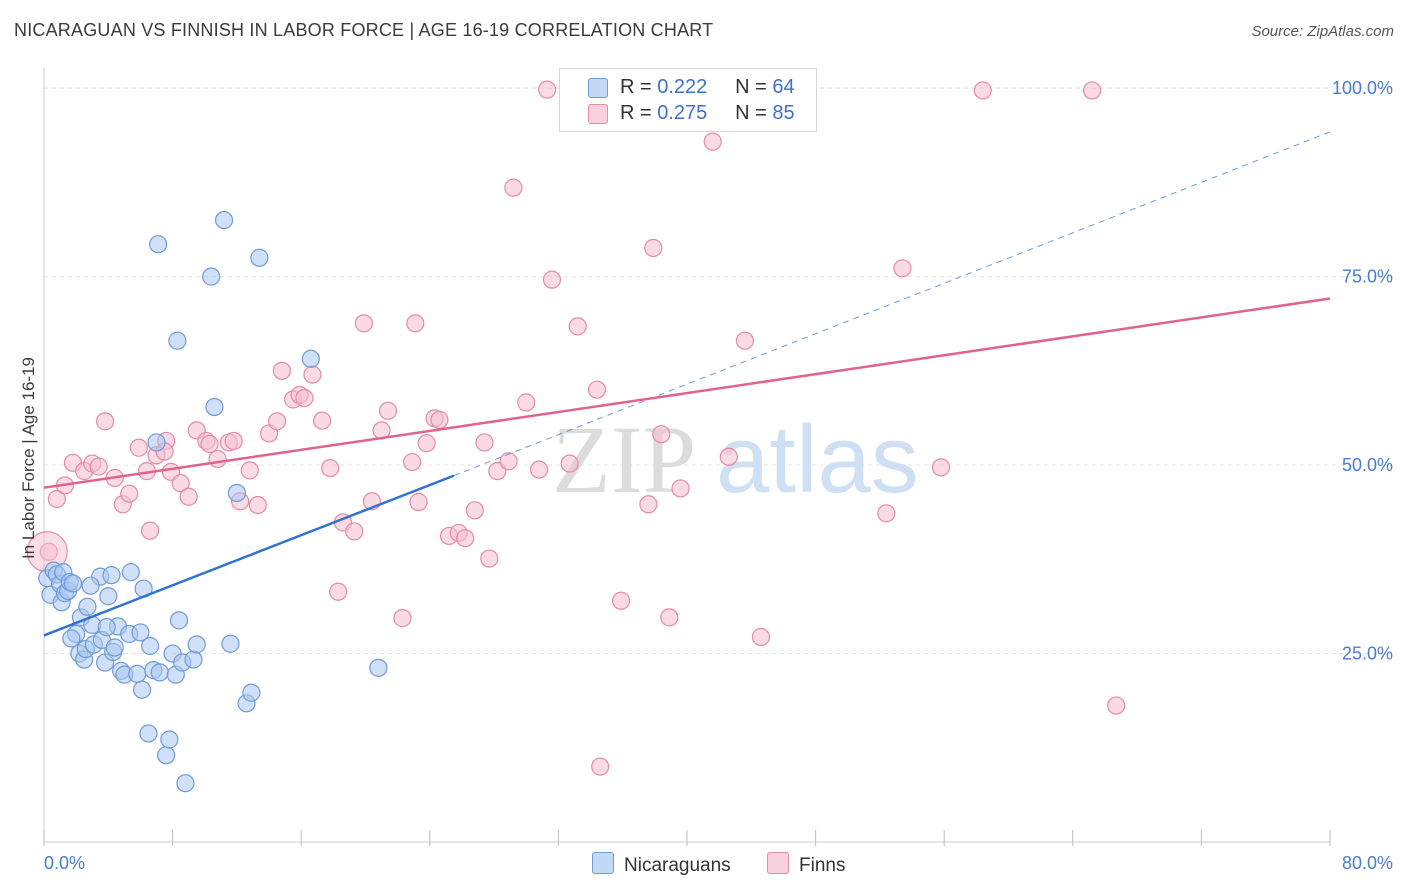 The image size is (1406, 892). Describe the element at coordinates (783, 113) in the screenshot. I see `legend-n-value: 85` at that location.